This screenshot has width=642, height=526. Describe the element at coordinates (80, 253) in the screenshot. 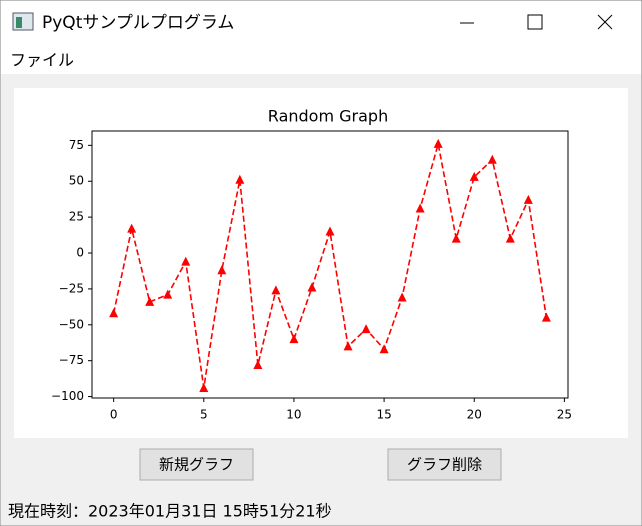

I see `y-tick-label: 0` at that location.